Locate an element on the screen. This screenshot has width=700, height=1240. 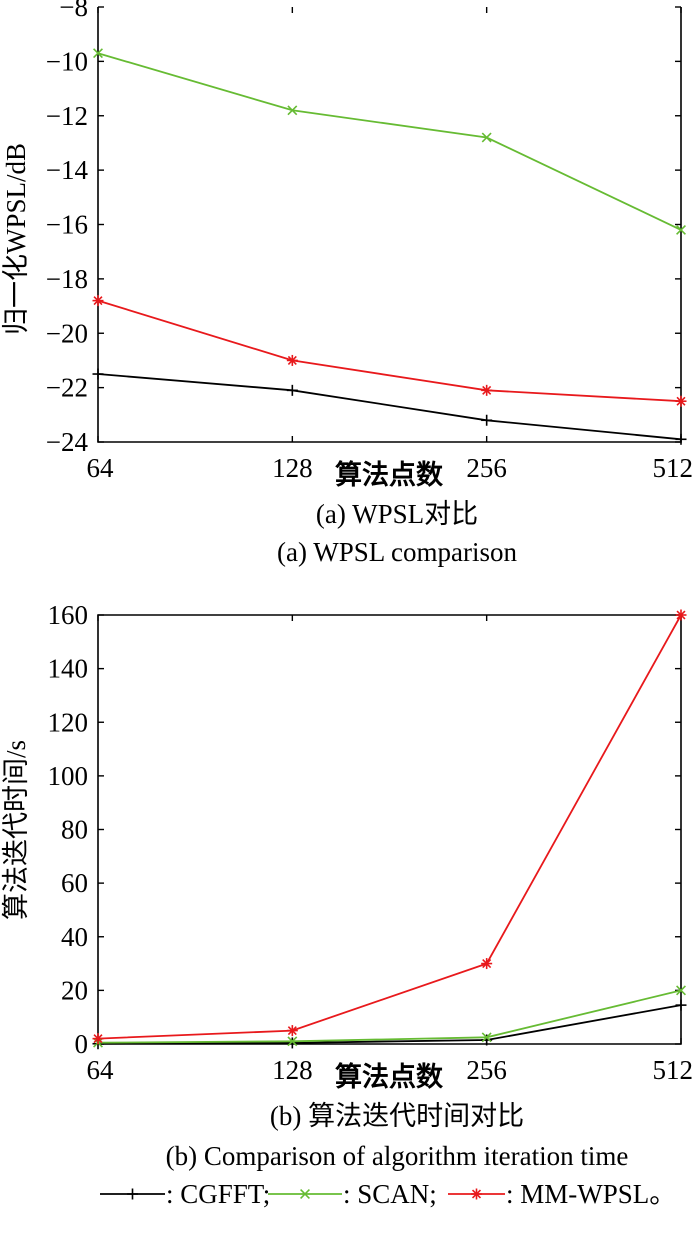
legend: : CGFFT; : SCAN; : MM-WPSL。 is located at coordinates (388, 1194).